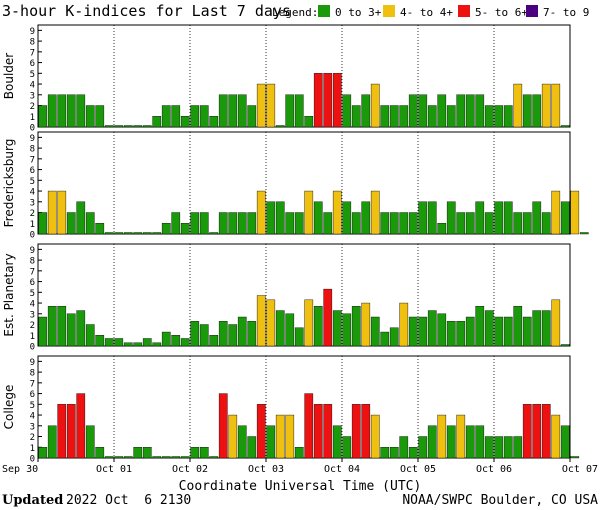 The height and width of the screenshot is (510, 600). I want to click on x-tick-label: Oct 01, so click(114, 469).